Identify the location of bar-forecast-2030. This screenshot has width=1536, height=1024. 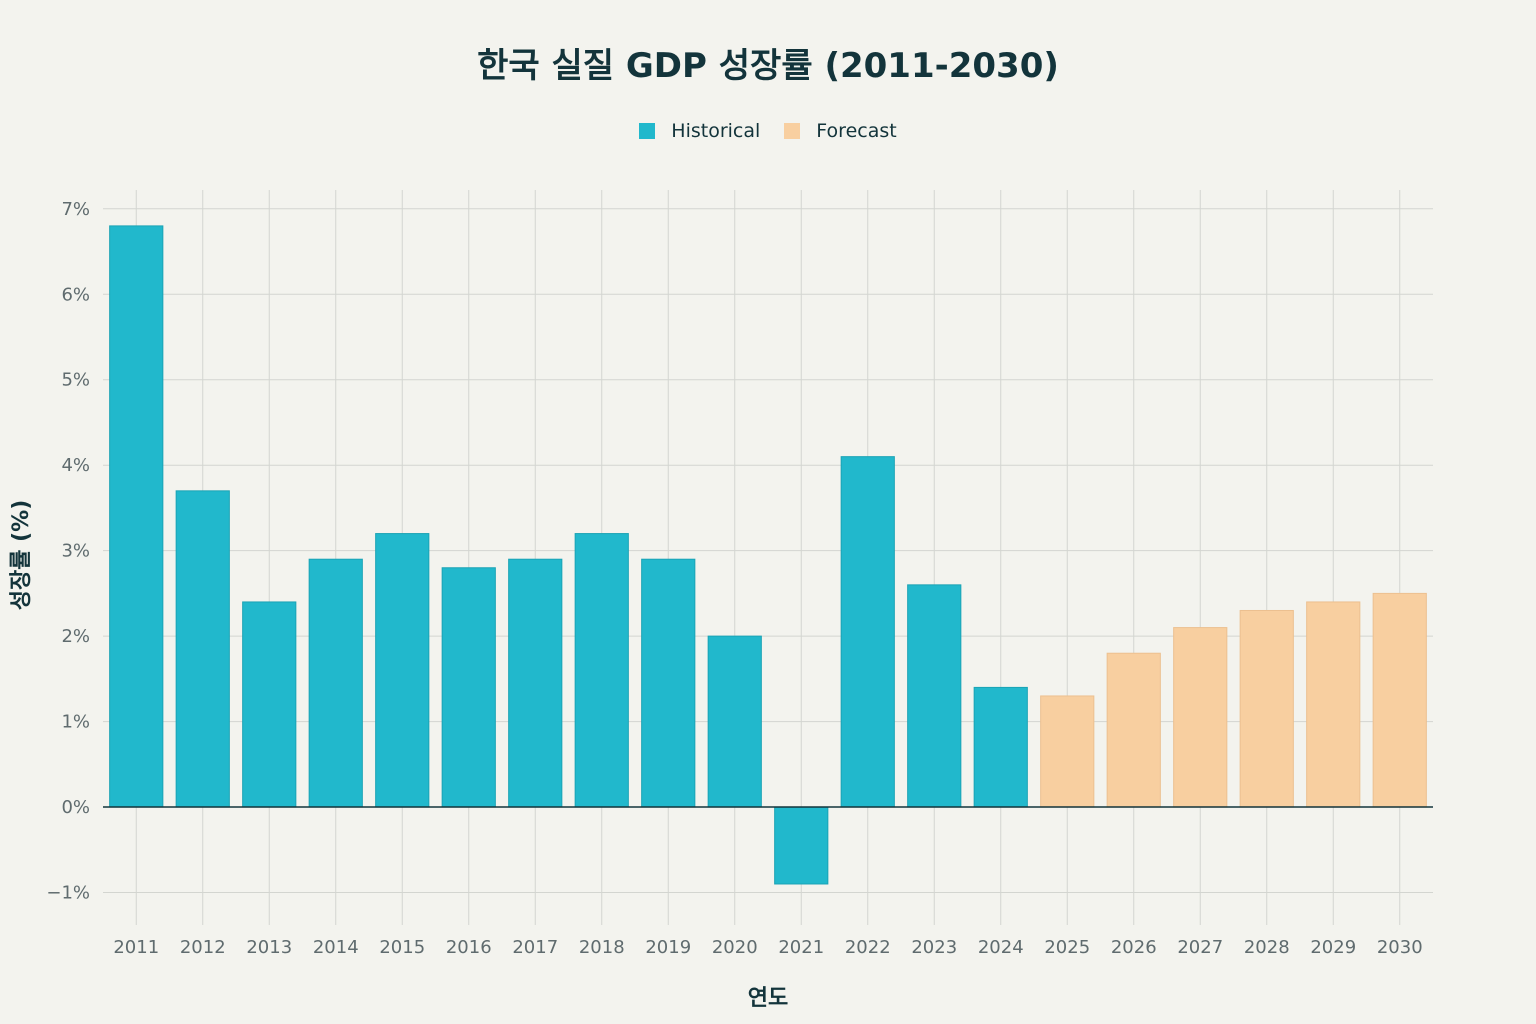
(1399, 700).